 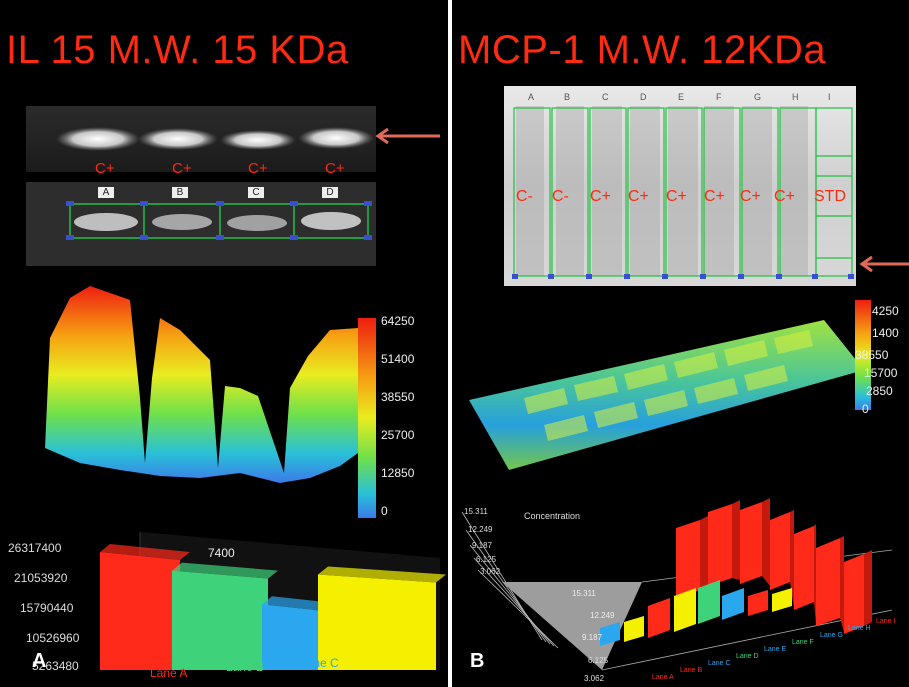 I want to click on bar-lane-d, so click(x=377, y=622).